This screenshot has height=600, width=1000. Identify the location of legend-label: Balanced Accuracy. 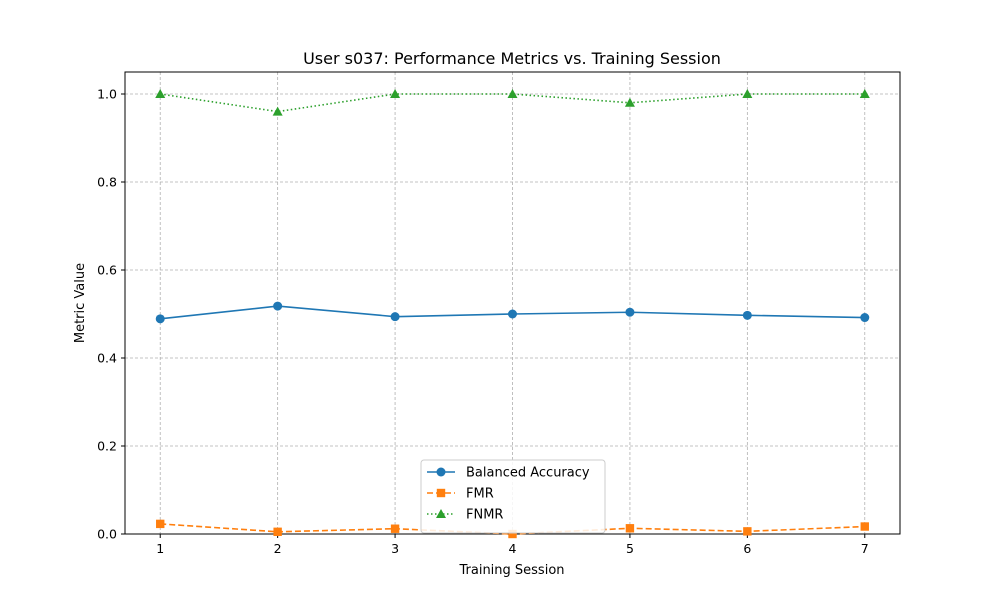
(528, 473).